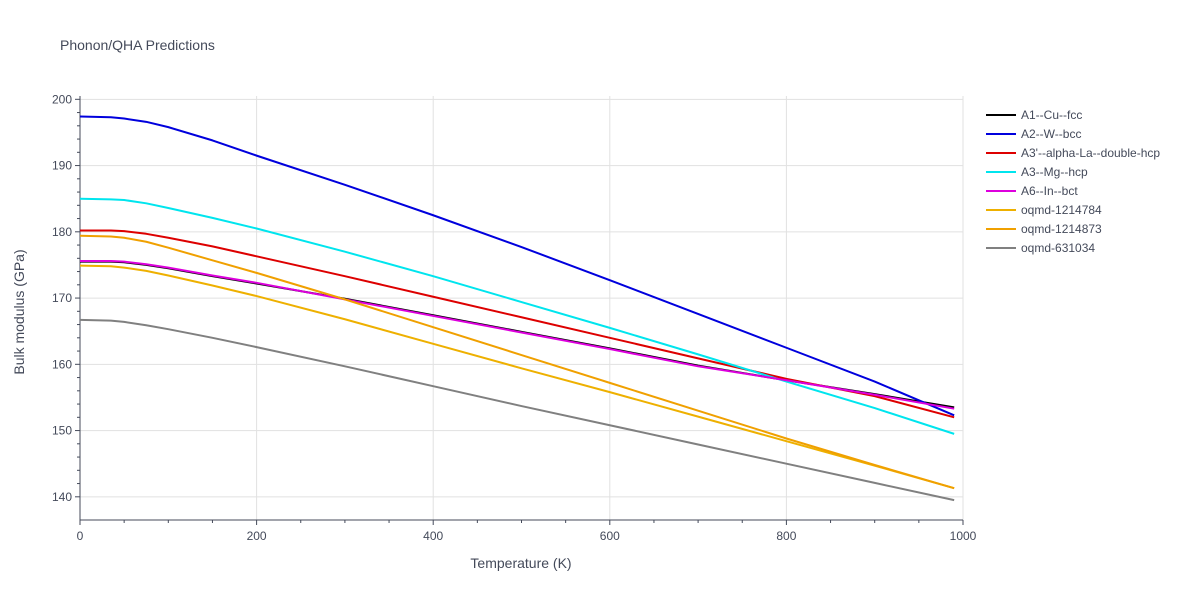 This screenshot has width=1200, height=605. I want to click on legend-label-1: A2--W--bcc, so click(1051, 134).